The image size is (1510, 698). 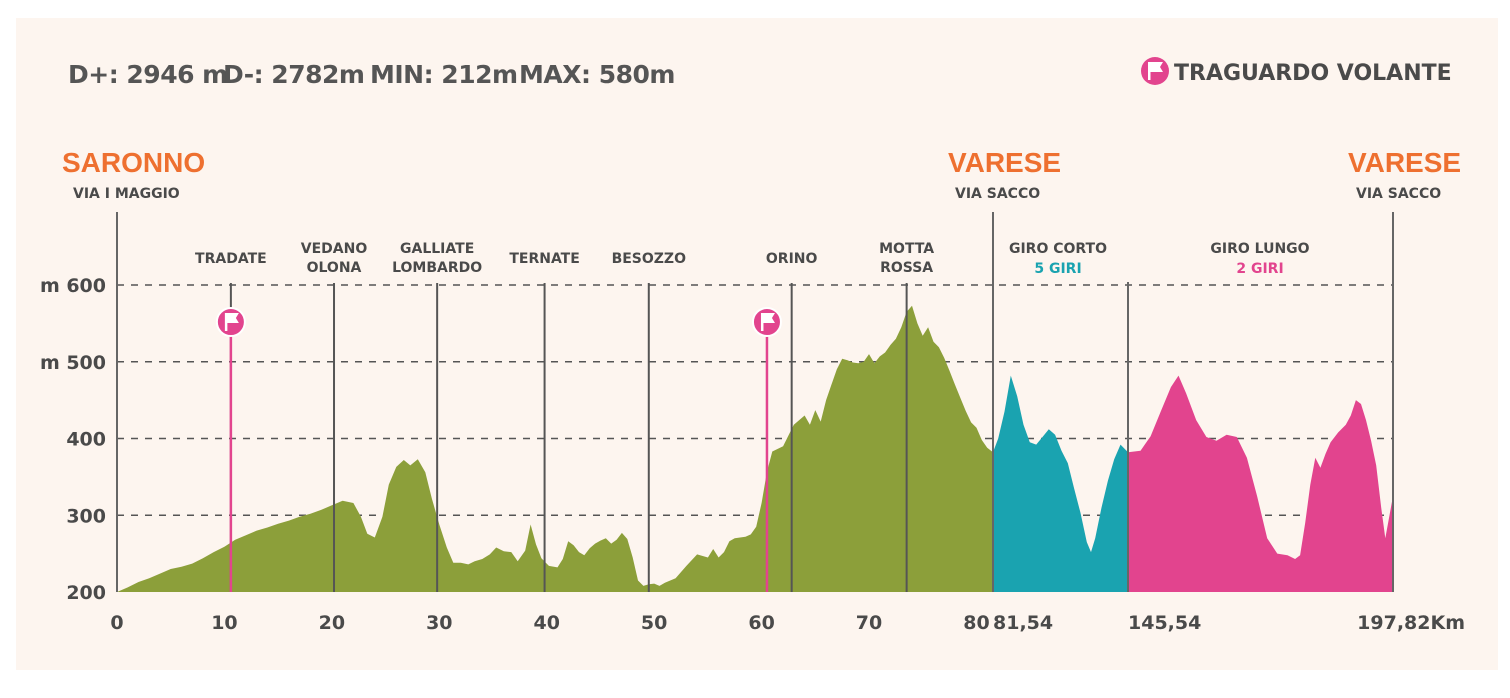 I want to click on x-boundary-label: 145,54, so click(x=1164, y=623).